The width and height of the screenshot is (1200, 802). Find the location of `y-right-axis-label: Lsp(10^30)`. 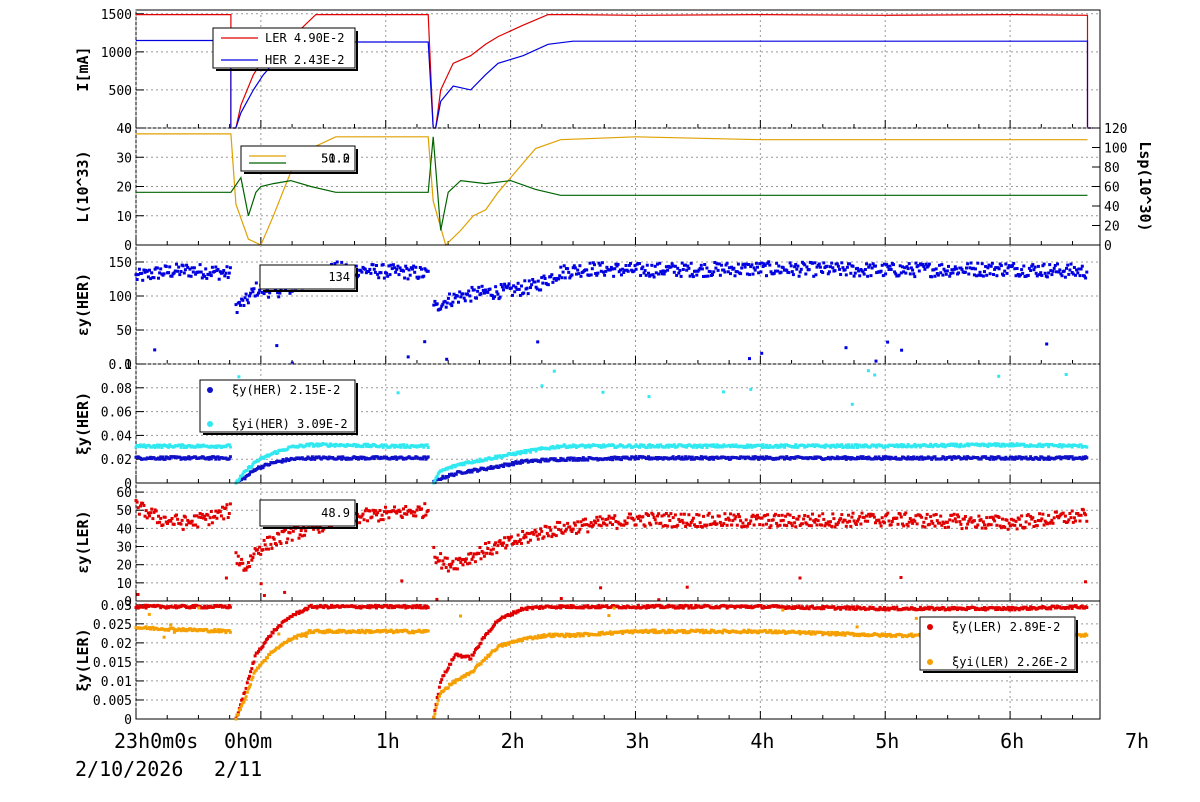

y-right-axis-label: Lsp(10^30) is located at coordinates (1145, 186).